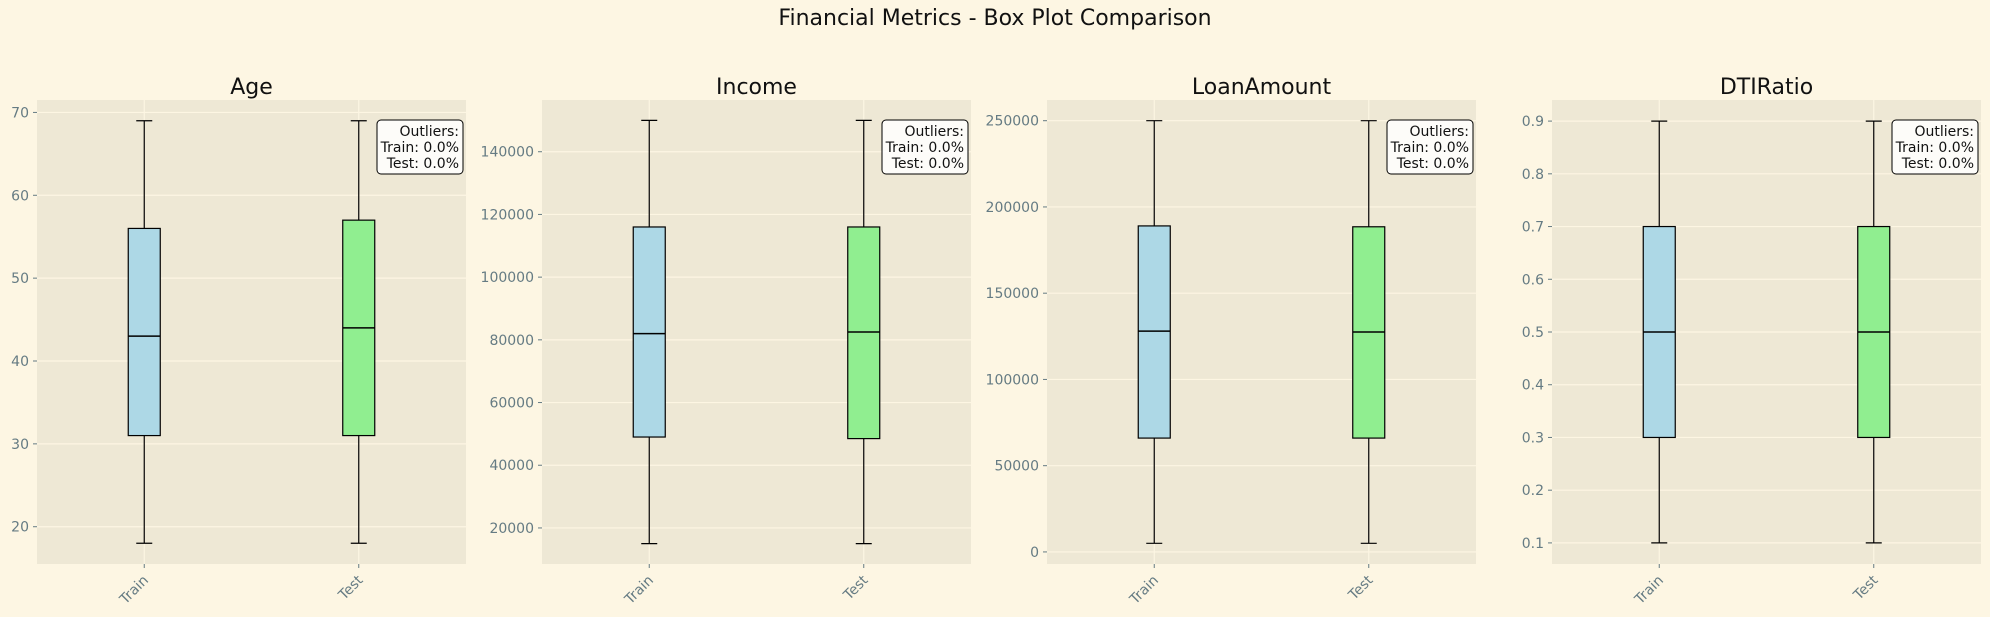 This screenshot has height=617, width=1990. Describe the element at coordinates (20, 528) in the screenshot. I see `y-tick-label: 20` at that location.